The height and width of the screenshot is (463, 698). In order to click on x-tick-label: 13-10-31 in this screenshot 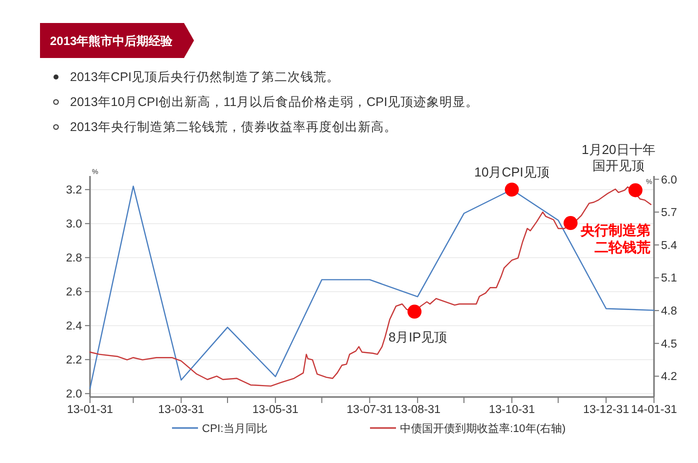, I will do `click(511, 410)`.